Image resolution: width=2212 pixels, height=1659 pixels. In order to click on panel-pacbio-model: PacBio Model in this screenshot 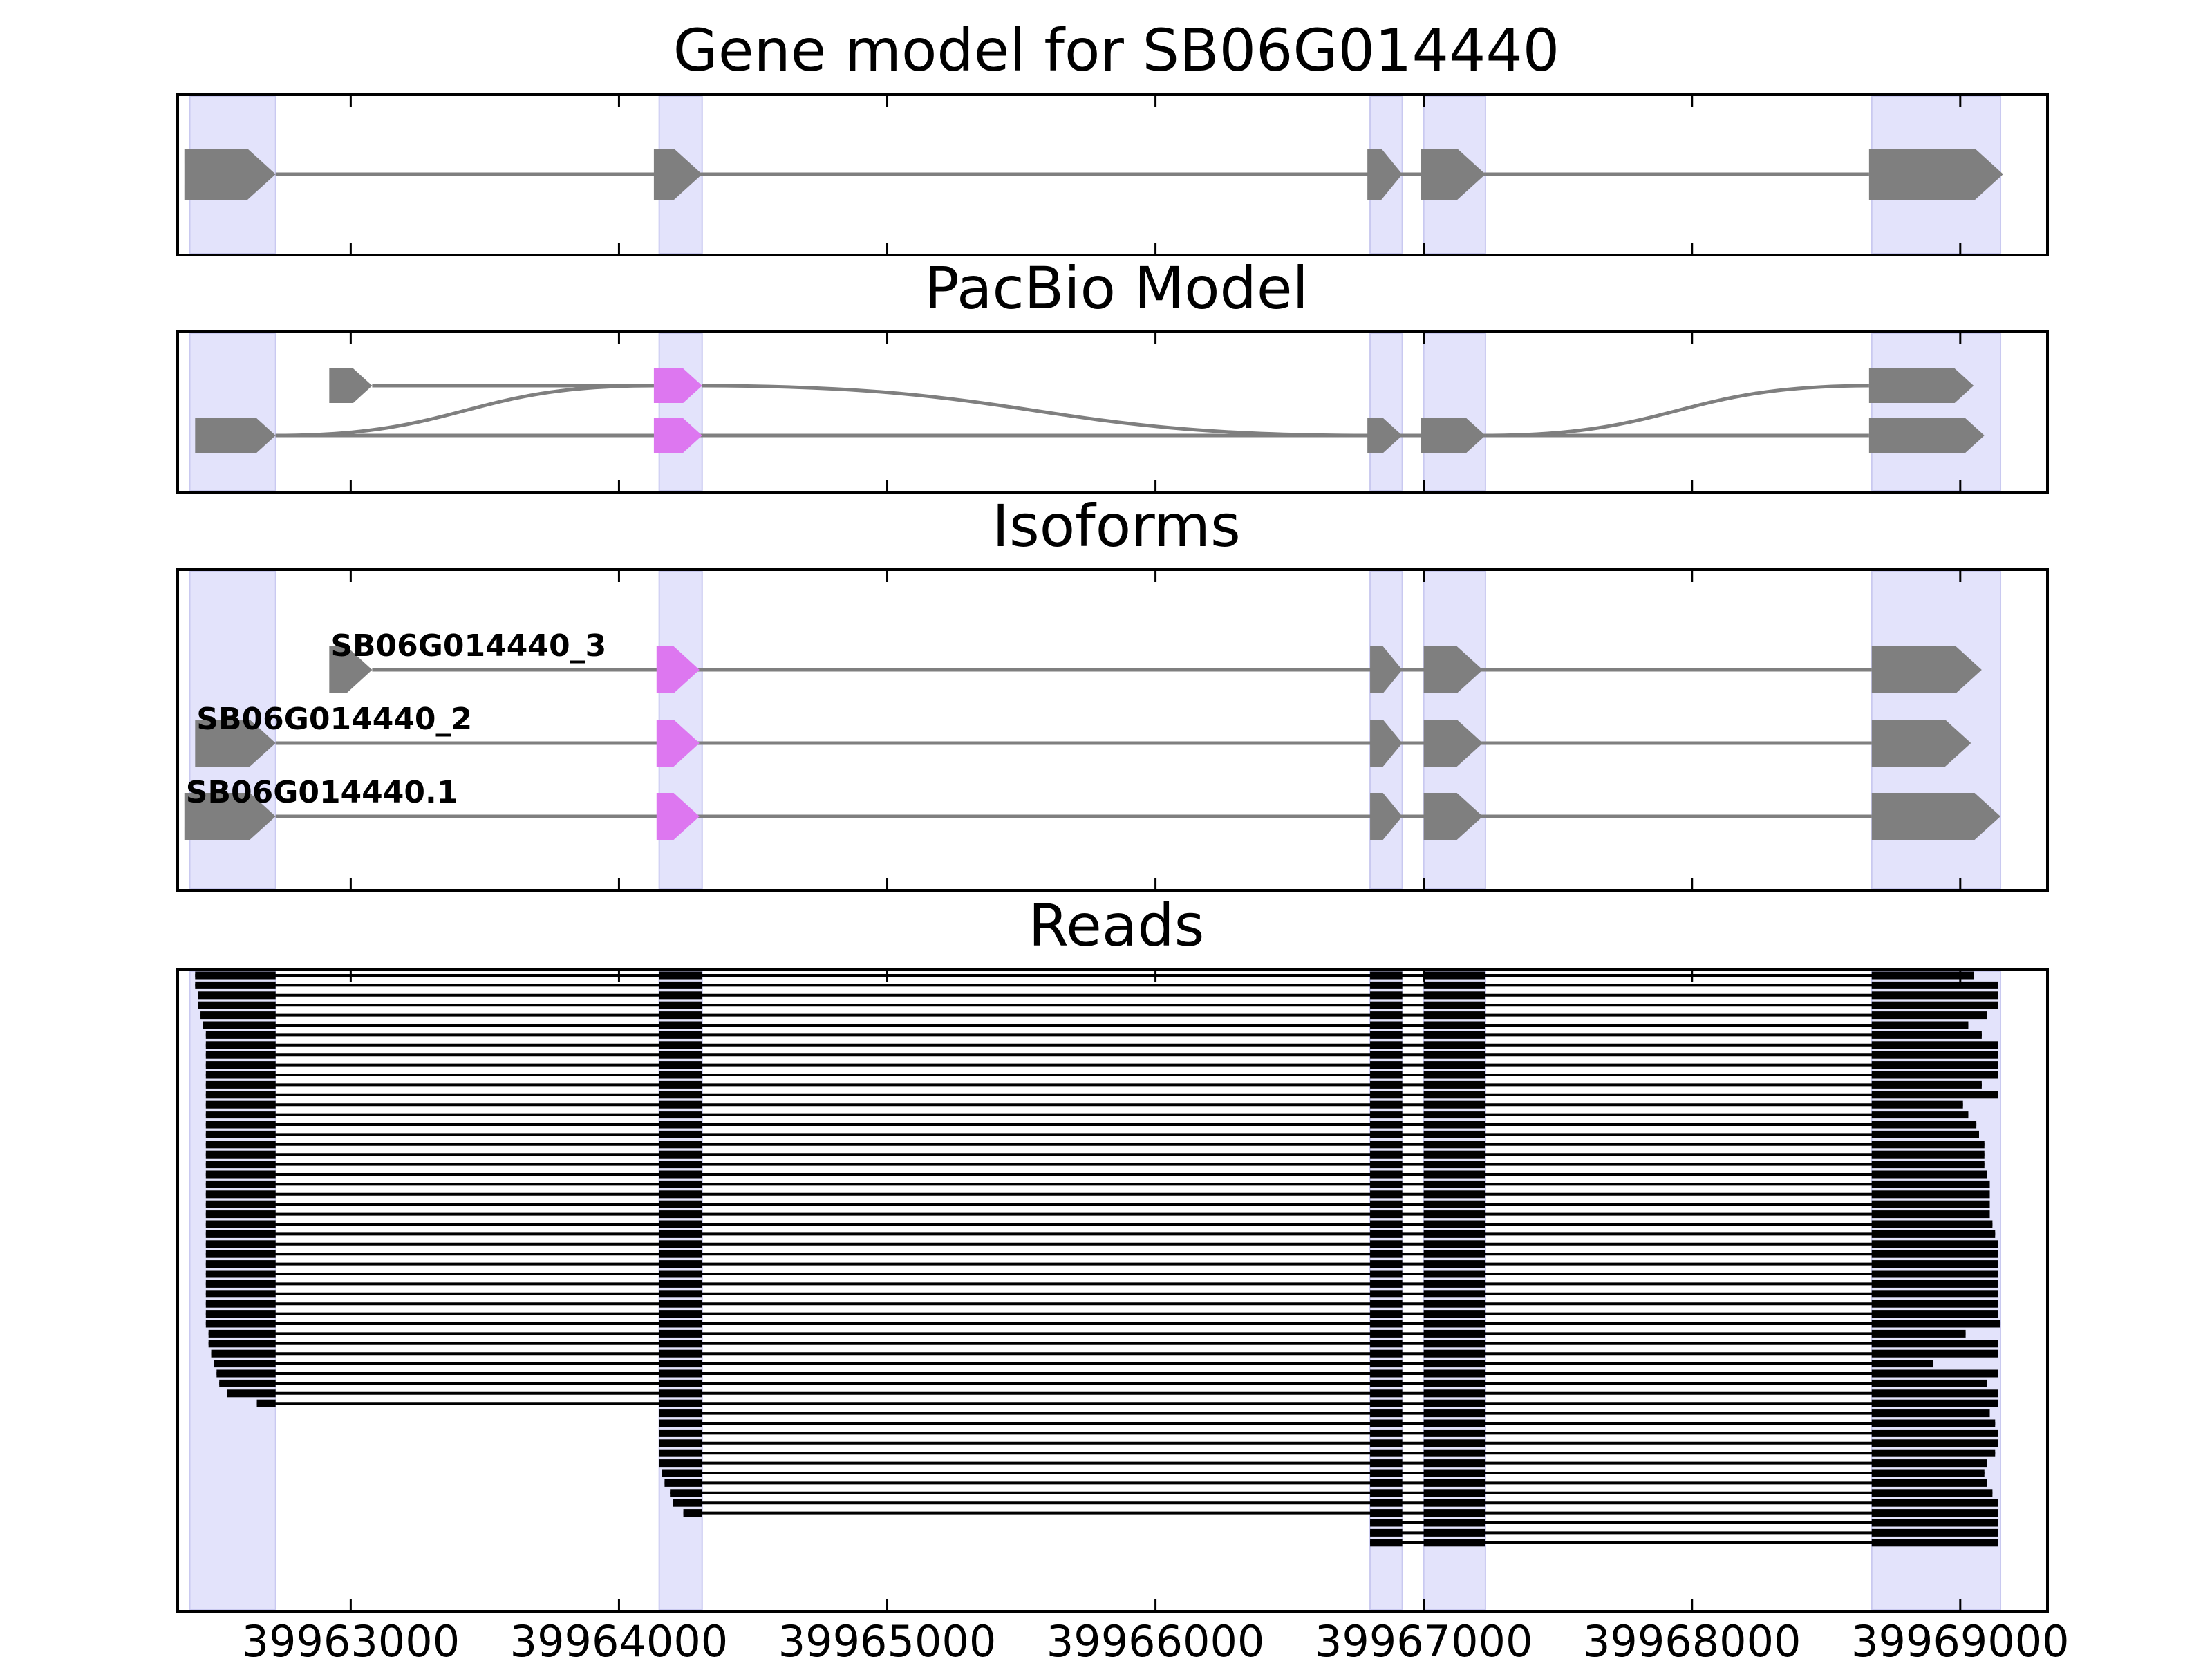, I will do `click(1112, 374)`.